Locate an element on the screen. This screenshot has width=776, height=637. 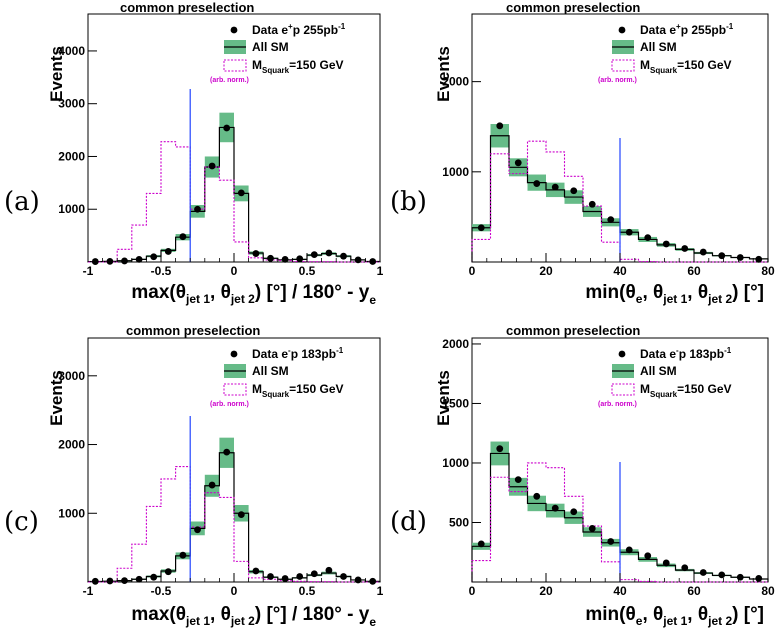
x-tick-label: 80 is located at coordinates (768, 591).